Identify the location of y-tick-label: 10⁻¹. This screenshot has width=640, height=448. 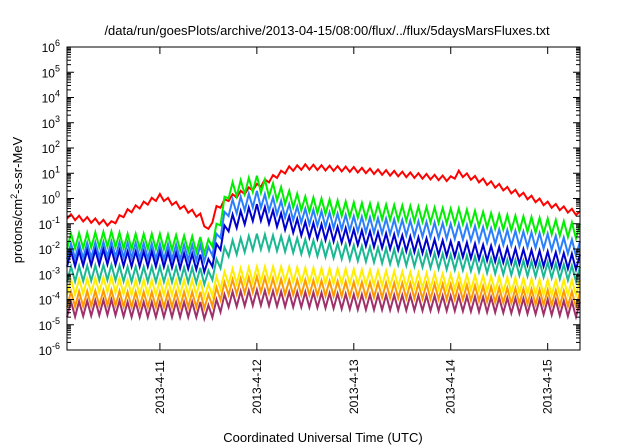
(49, 223).